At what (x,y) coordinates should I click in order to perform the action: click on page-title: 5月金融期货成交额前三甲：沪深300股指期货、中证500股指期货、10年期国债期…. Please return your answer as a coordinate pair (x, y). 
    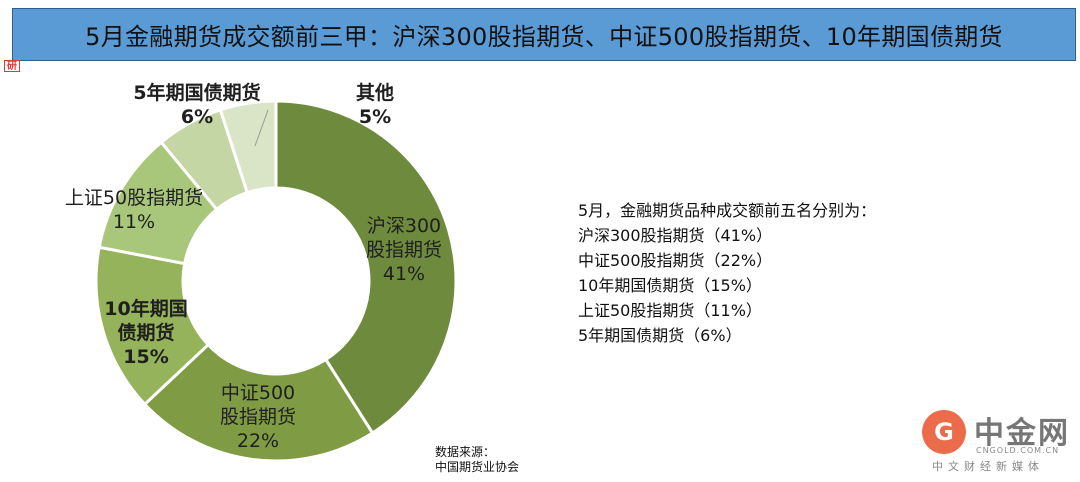
    Looking at the image, I should click on (544, 37).